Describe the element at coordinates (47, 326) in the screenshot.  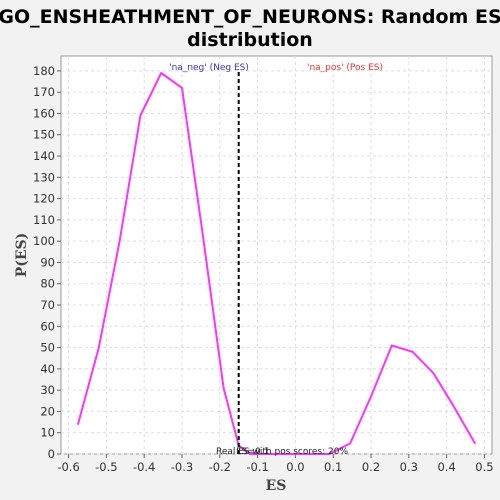
I see `y-tick-label: 60` at that location.